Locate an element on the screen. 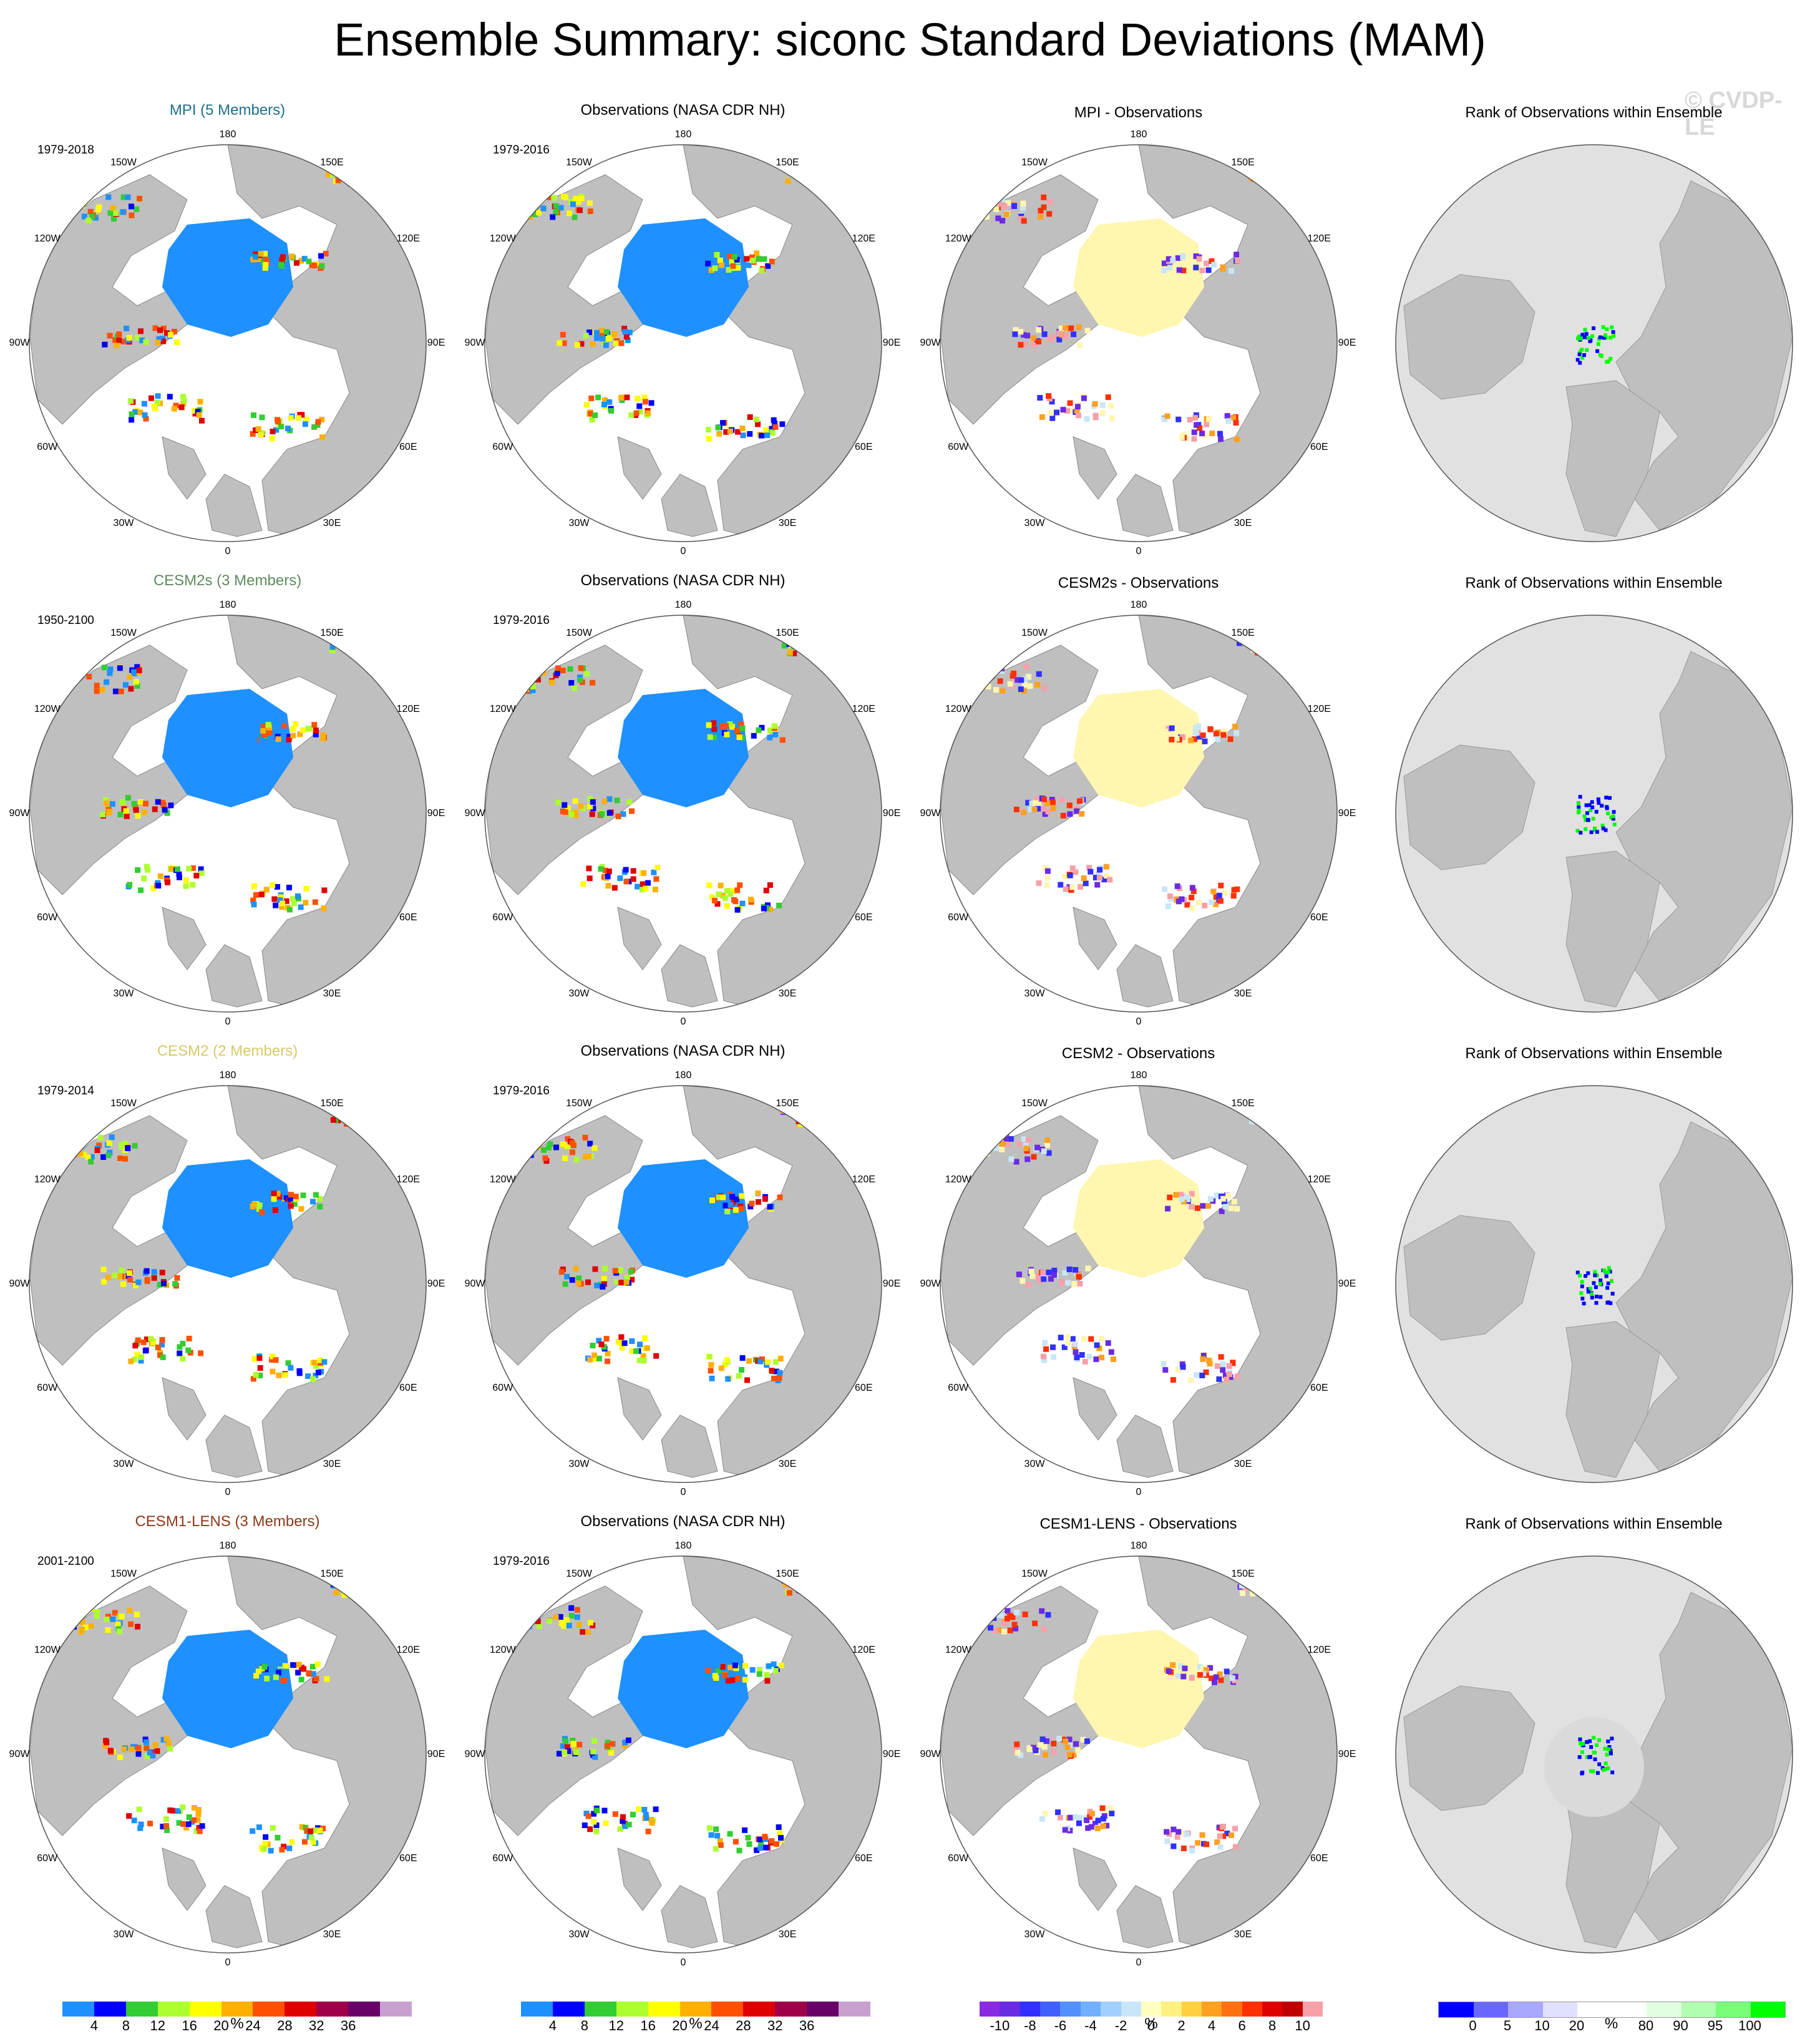  panel-title: Observations (NASA CDR NH) is located at coordinates (683, 1051).